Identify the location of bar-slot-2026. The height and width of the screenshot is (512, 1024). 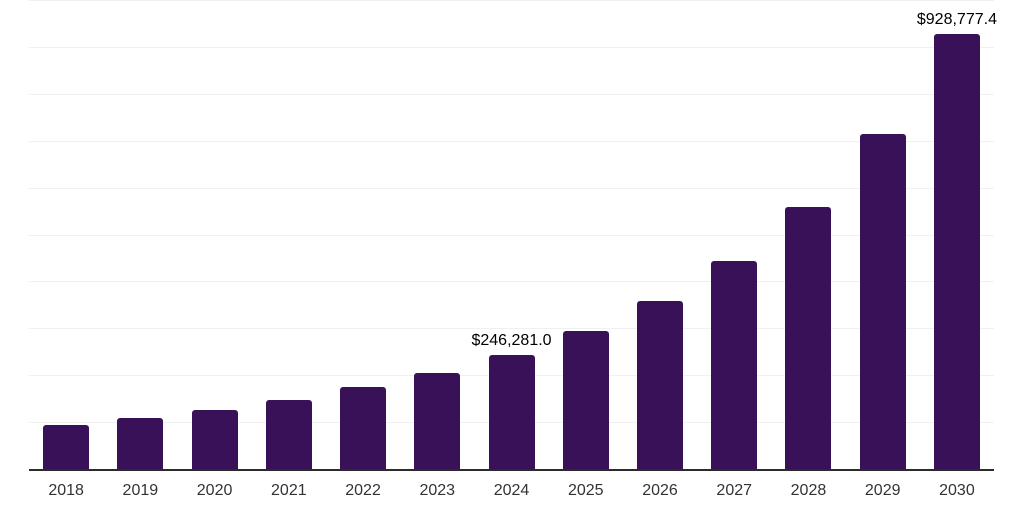
(660, 235).